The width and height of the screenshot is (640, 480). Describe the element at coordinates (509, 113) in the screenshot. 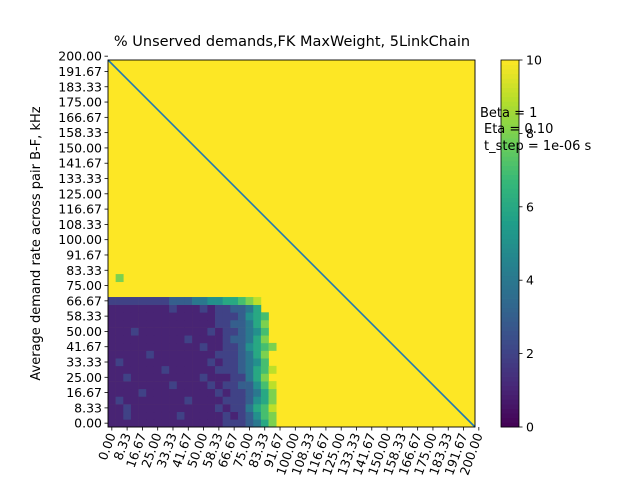

I see `annotation-beta: Beta = 1` at that location.